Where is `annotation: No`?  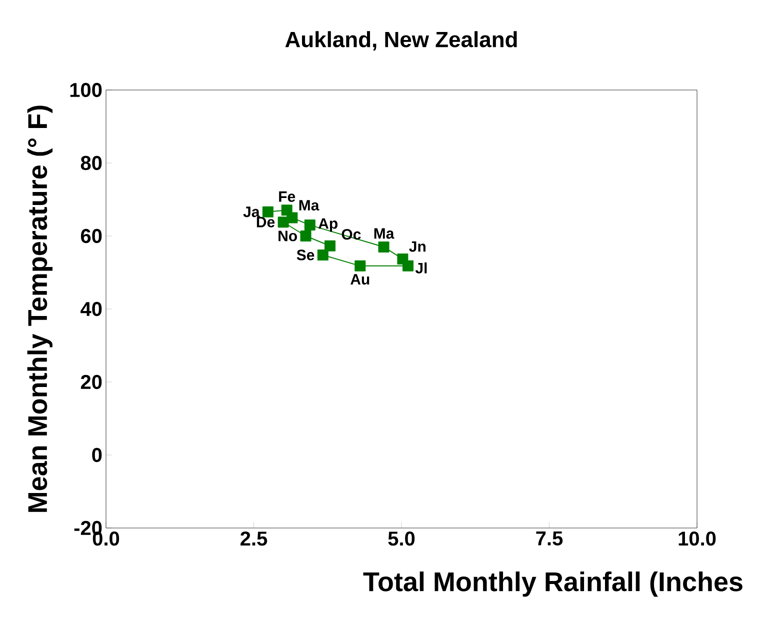 annotation: No is located at coordinates (287, 236).